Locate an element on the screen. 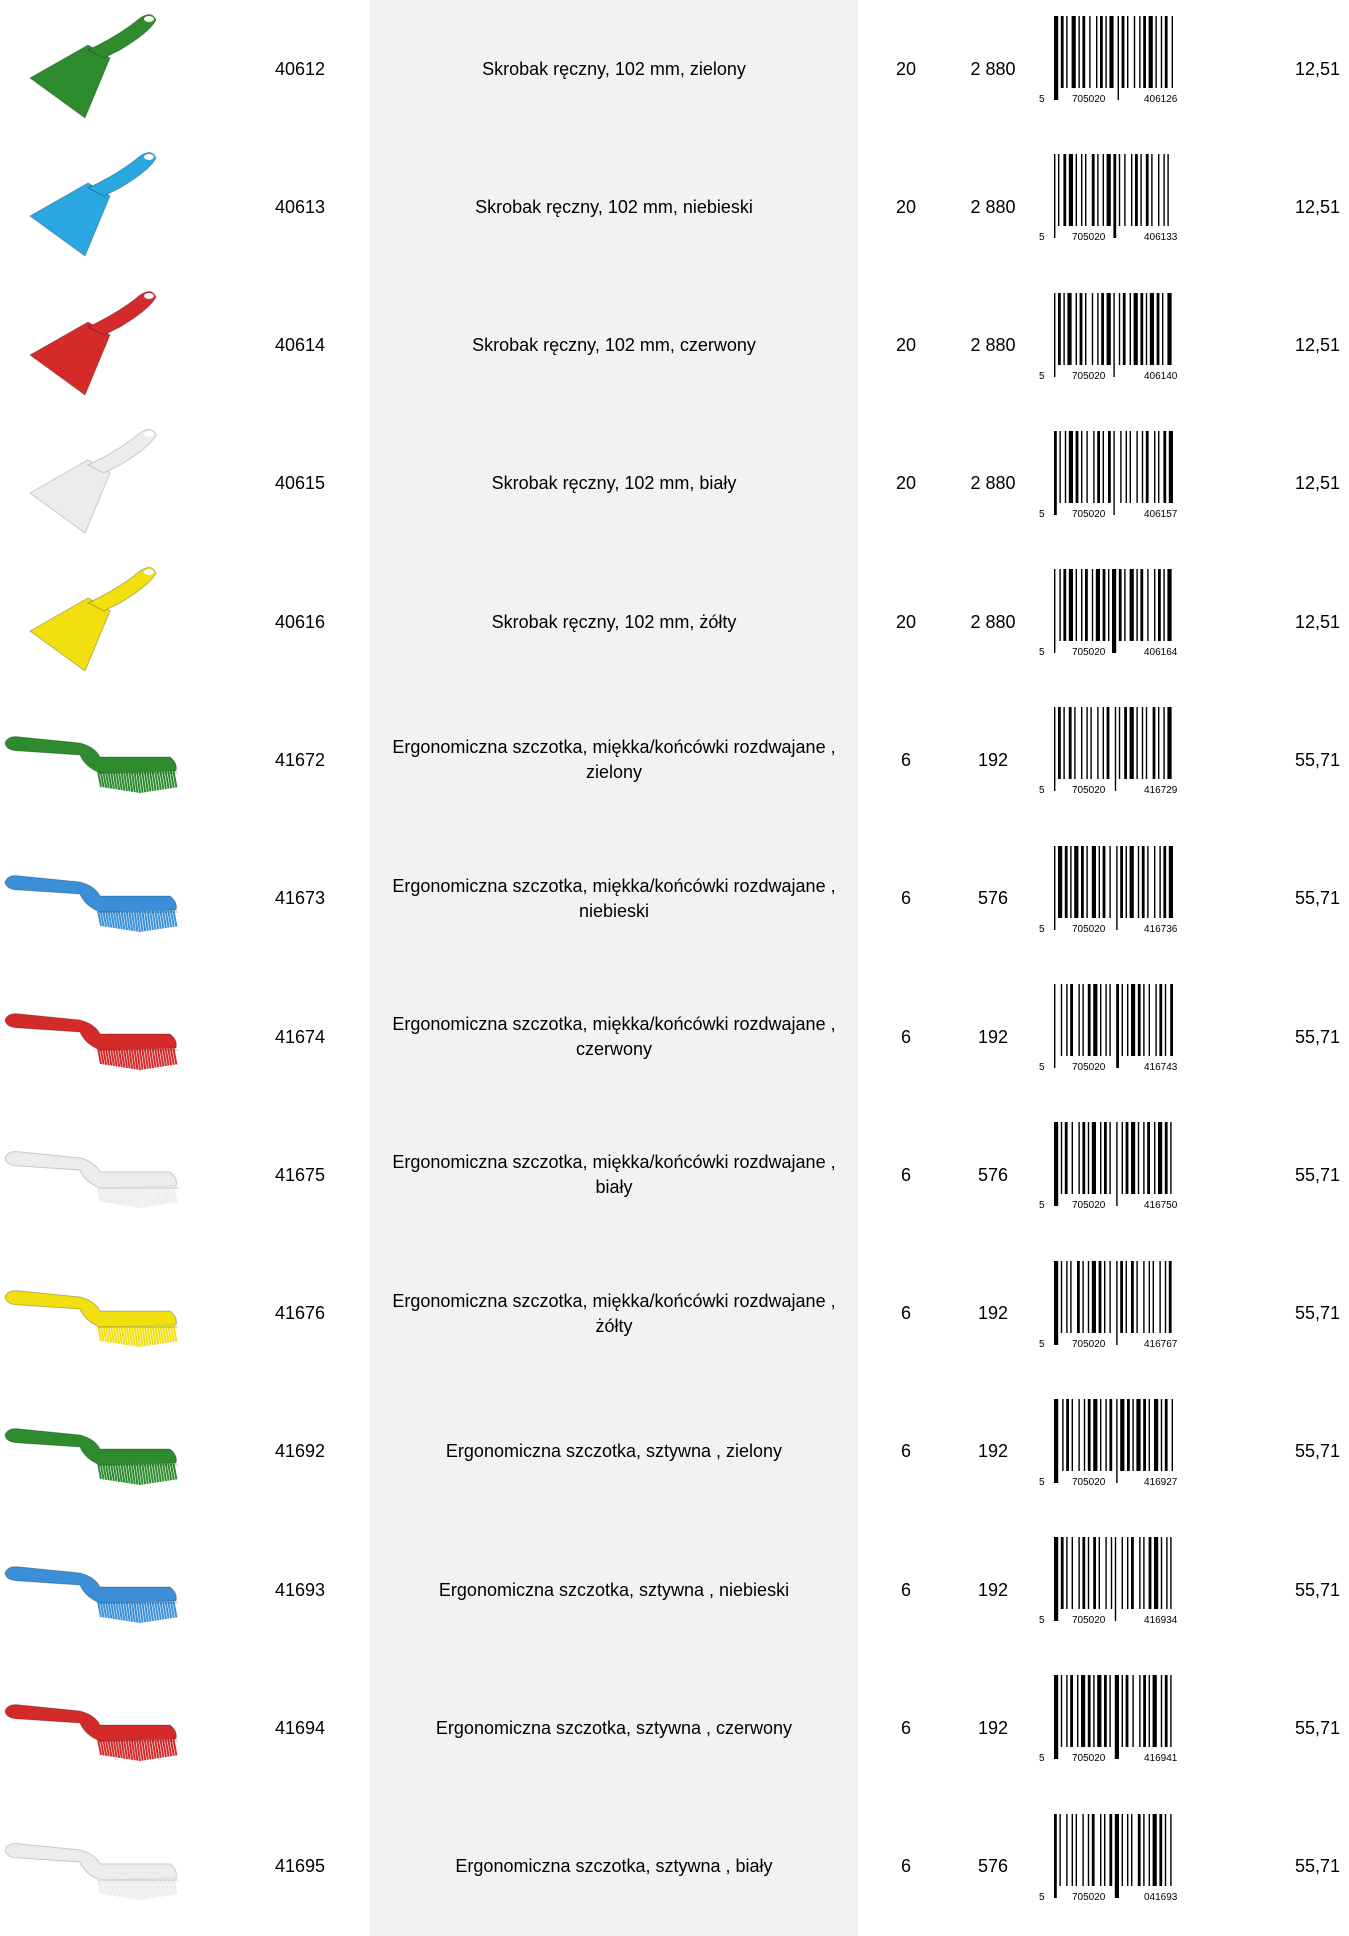  price: 55,71 is located at coordinates (1290, 1037).